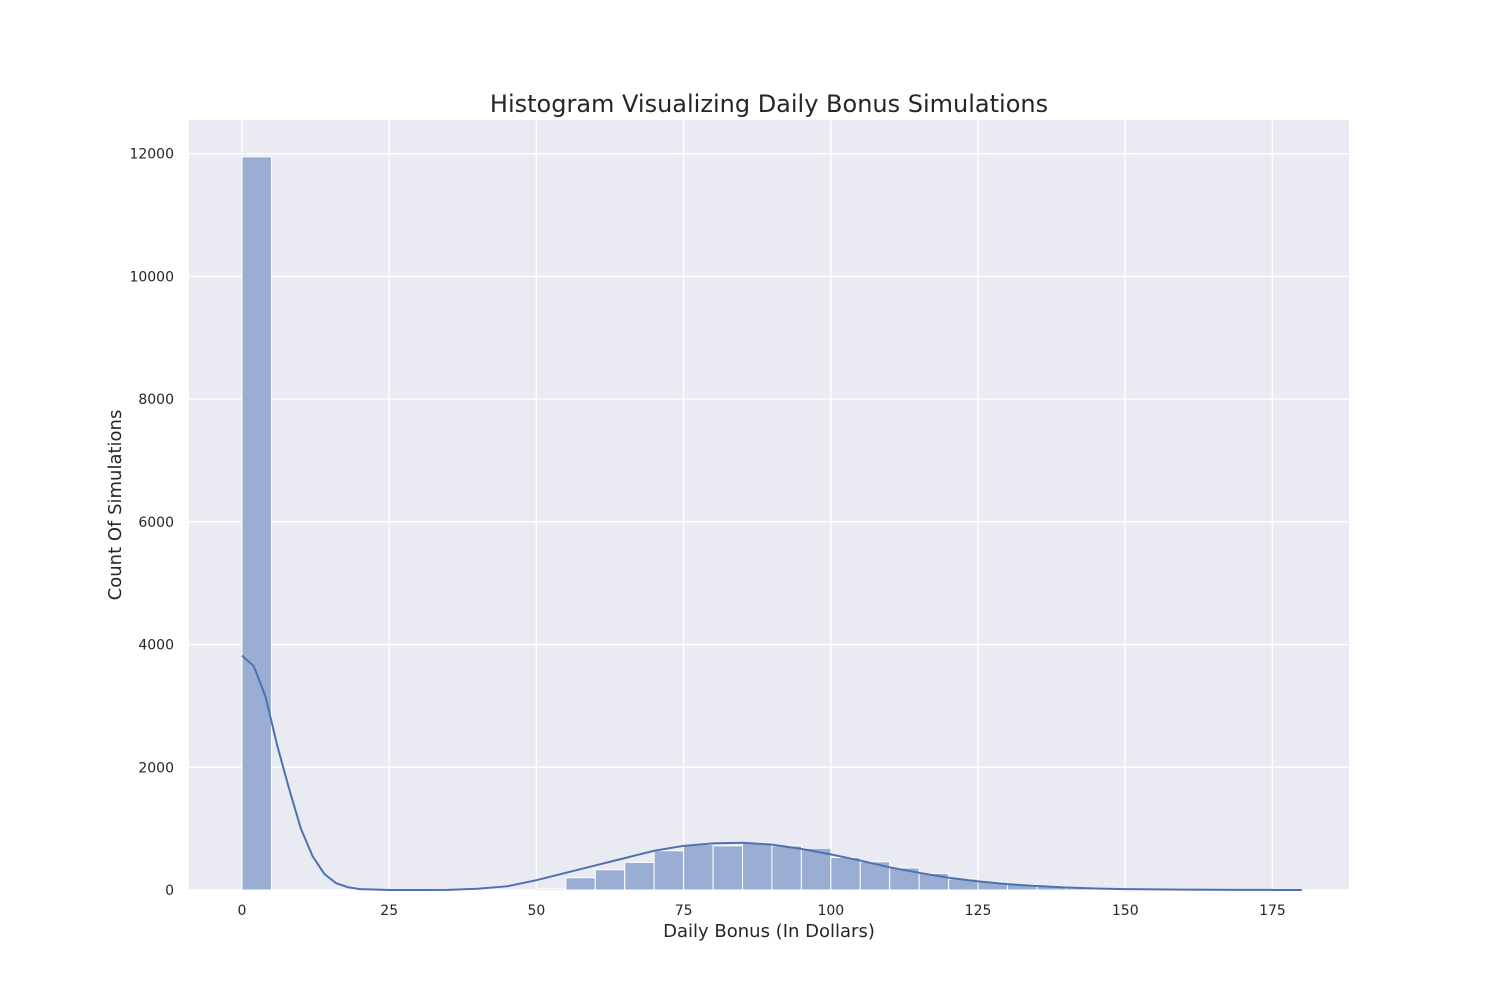  I want to click on x-axis-label: Daily Bonus (In Dollars), so click(769, 931).